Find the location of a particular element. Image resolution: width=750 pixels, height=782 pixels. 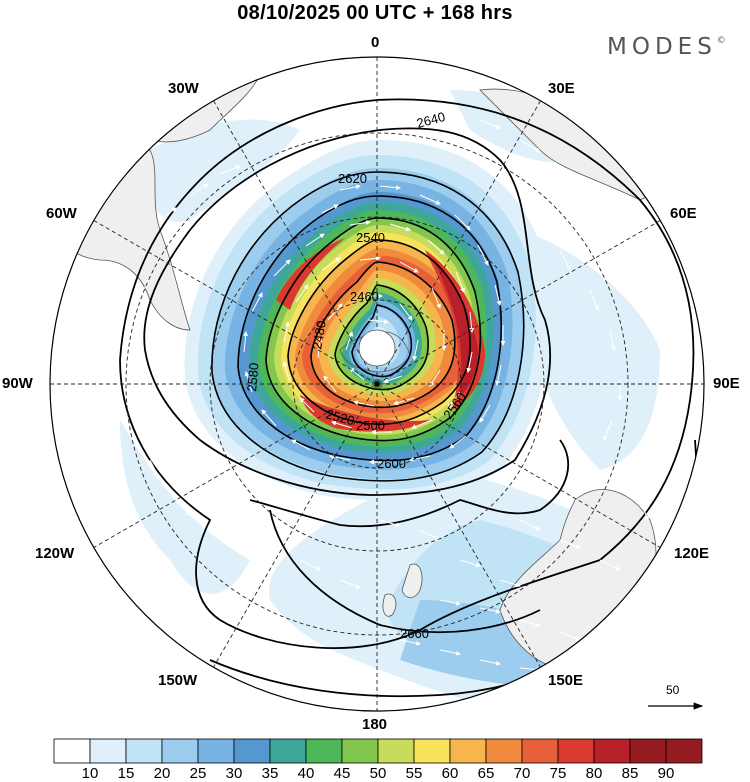

lon-label-30w: 30W is located at coordinates (183, 88).